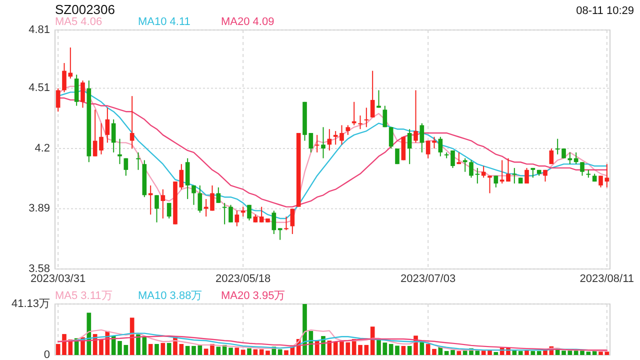 The width and height of the screenshot is (640, 360). What do you see at coordinates (428, 279) in the screenshot?
I see `x-tick-label: 2023/07/03` at bounding box center [428, 279].